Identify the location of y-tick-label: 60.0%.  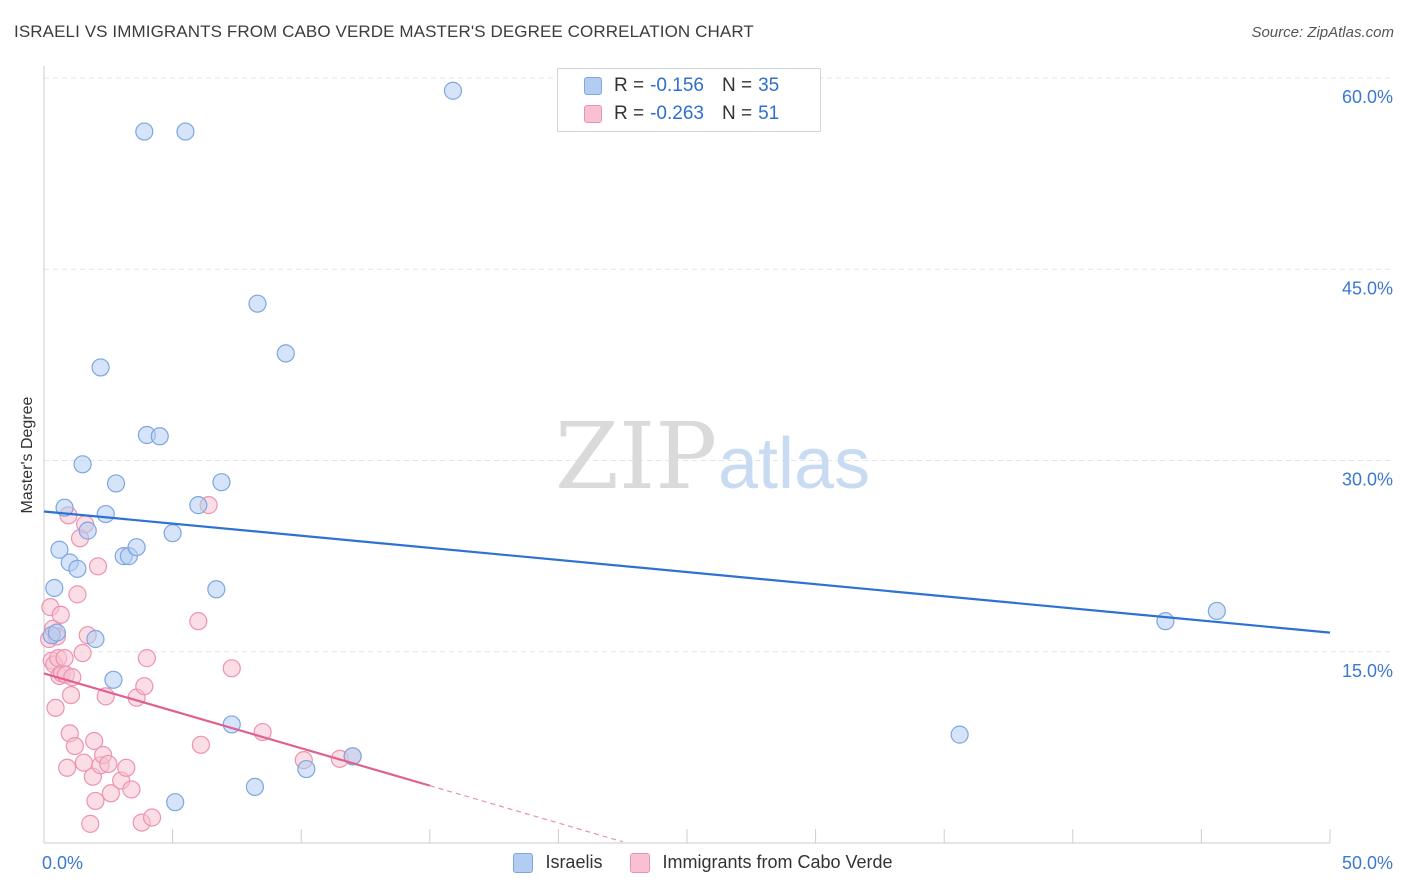
(1367, 97).